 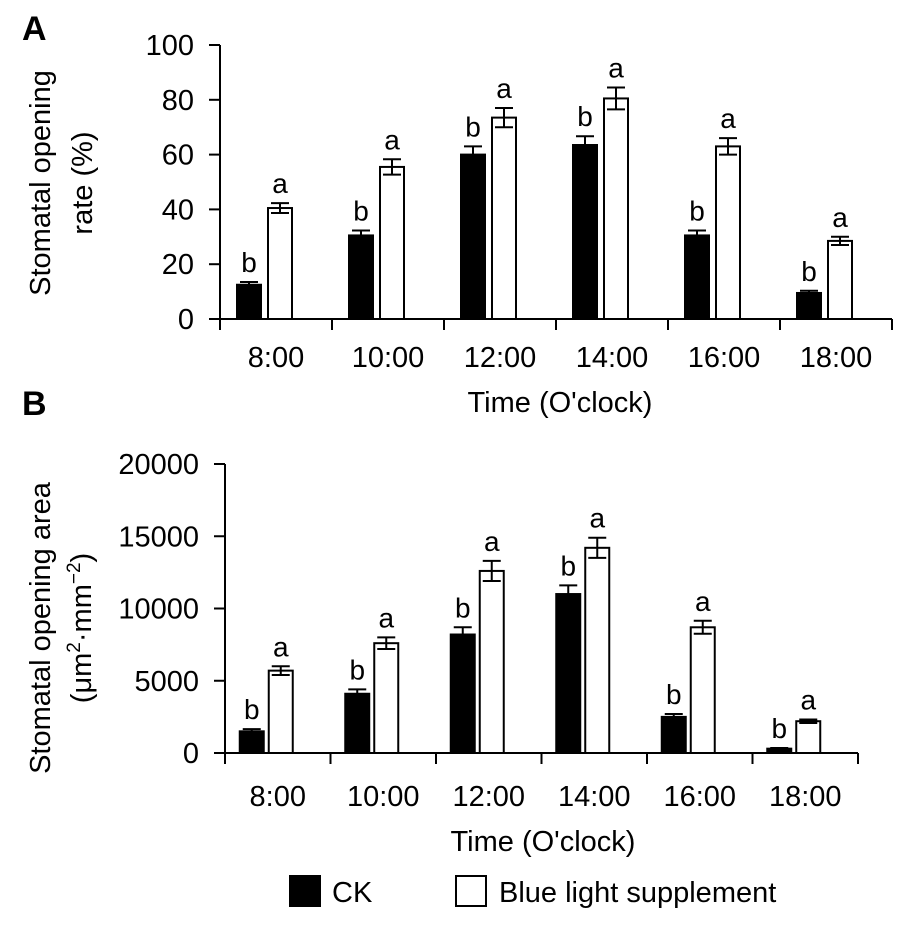 What do you see at coordinates (41, 627) in the screenshot?
I see `panel-b-ylabel-line1: Stomatal opening area` at bounding box center [41, 627].